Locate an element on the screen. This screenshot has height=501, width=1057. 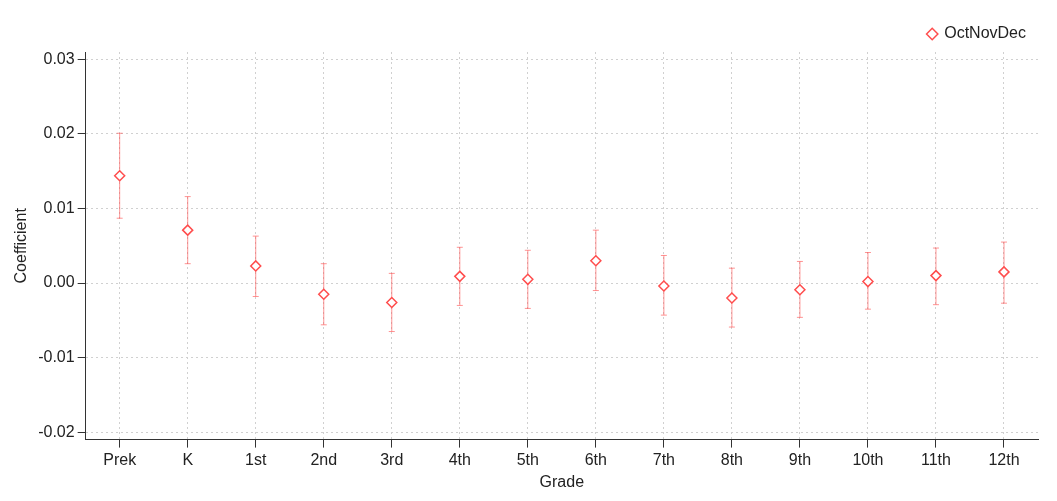
x-tick-label: 7th is located at coordinates (663, 459).